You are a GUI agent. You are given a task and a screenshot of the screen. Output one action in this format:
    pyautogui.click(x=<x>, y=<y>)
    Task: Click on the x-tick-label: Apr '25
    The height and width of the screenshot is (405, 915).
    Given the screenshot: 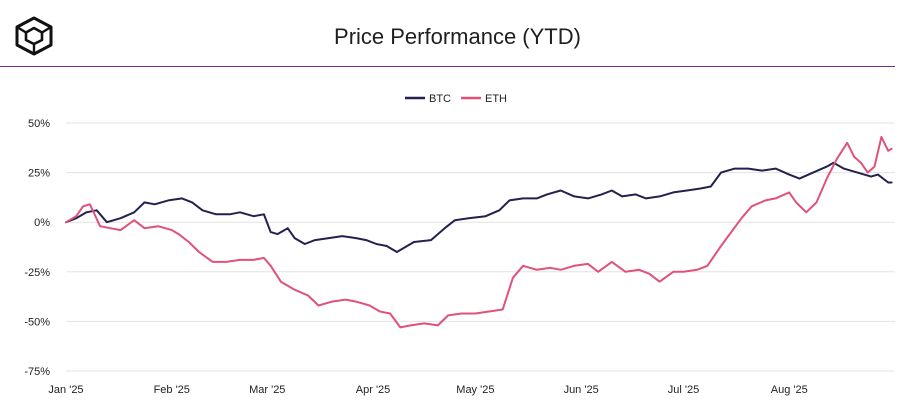 What is the action you would take?
    pyautogui.click(x=373, y=390)
    